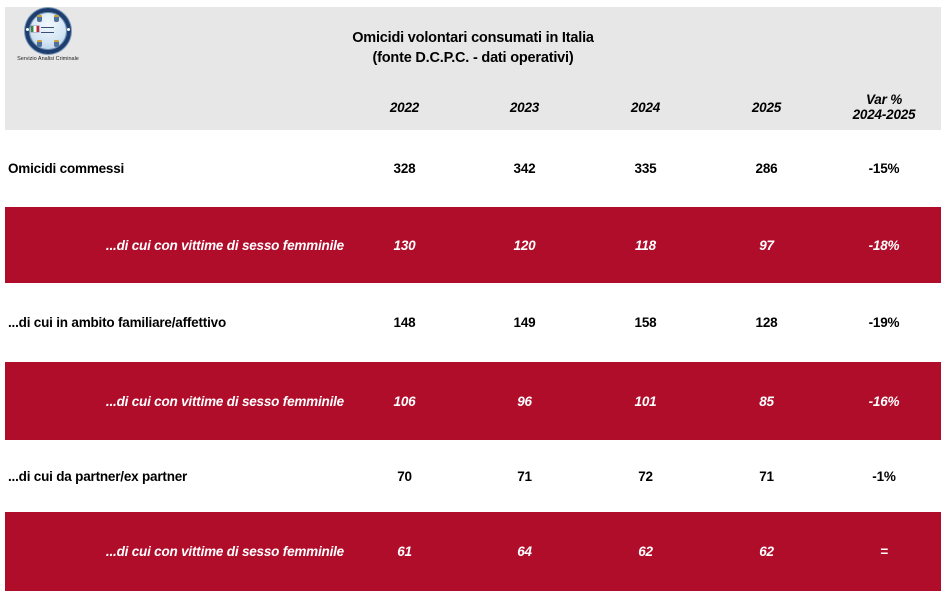  What do you see at coordinates (884, 551) in the screenshot?
I see `cell-var: =` at bounding box center [884, 551].